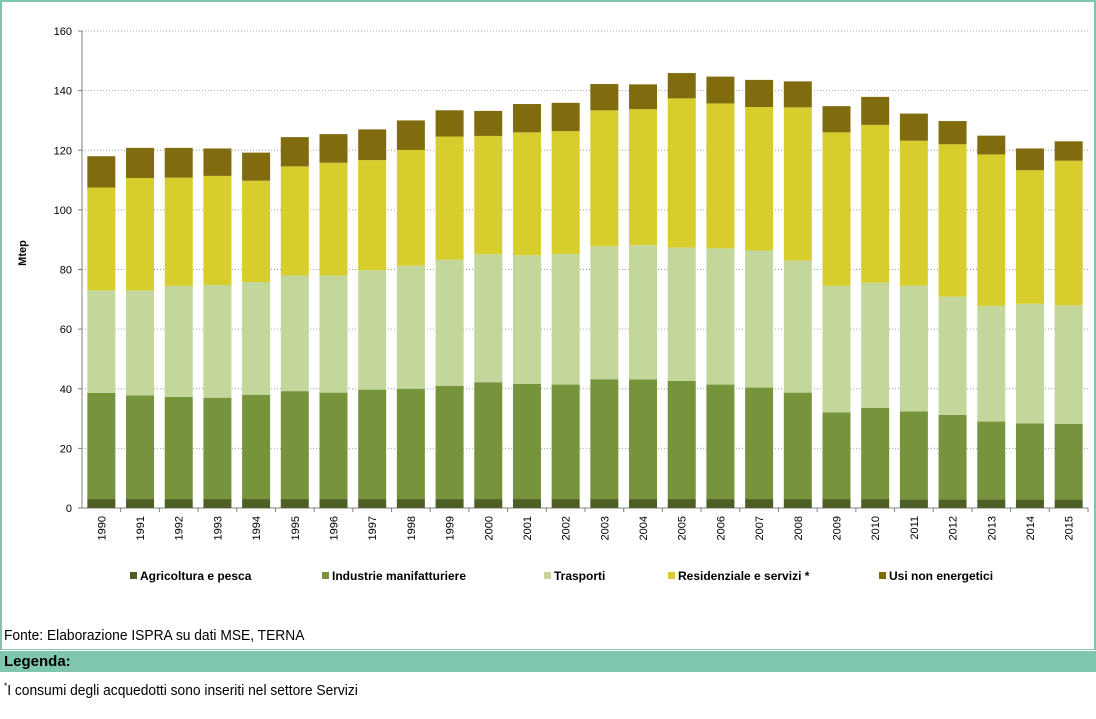  Describe the element at coordinates (399, 576) in the screenshot. I see `legend-label: Industrie manifatturiere` at that location.